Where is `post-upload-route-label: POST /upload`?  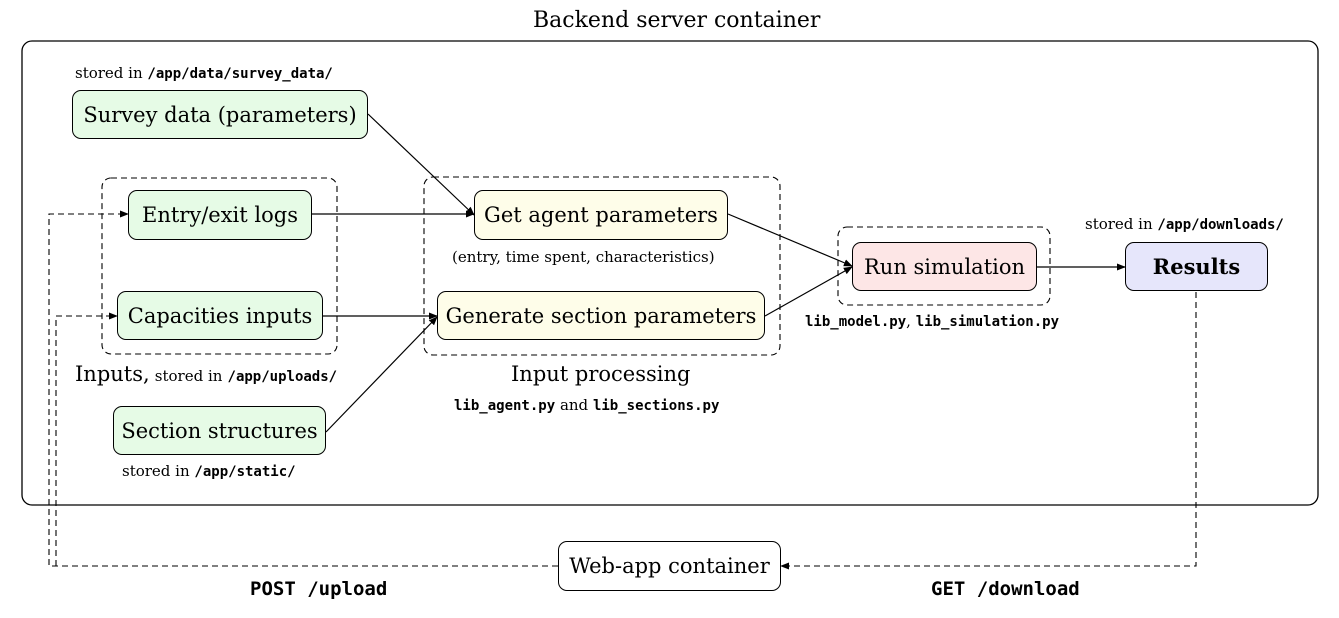
post-upload-route-label: POST /upload is located at coordinates (319, 589).